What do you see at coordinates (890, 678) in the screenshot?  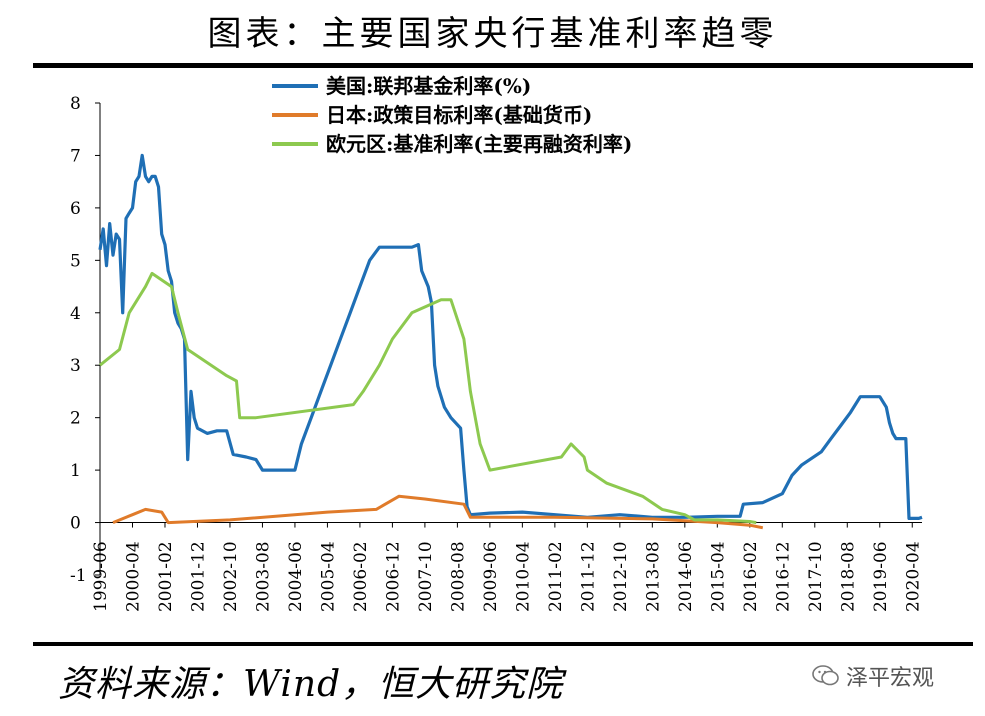 I see `watermark-text: 泽平宏观` at bounding box center [890, 678].